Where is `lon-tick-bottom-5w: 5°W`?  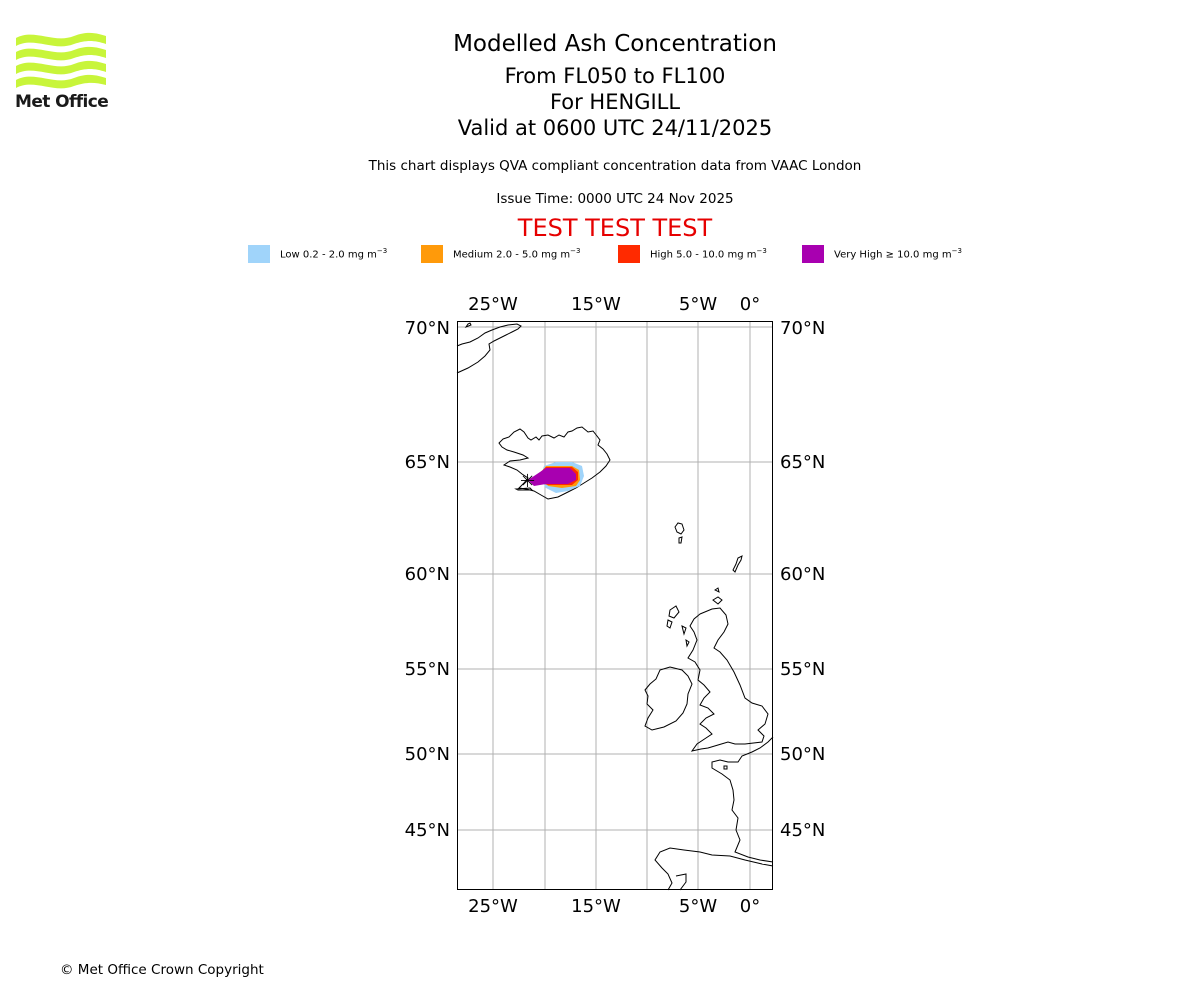
lon-tick-bottom-5w: 5°W is located at coordinates (698, 906).